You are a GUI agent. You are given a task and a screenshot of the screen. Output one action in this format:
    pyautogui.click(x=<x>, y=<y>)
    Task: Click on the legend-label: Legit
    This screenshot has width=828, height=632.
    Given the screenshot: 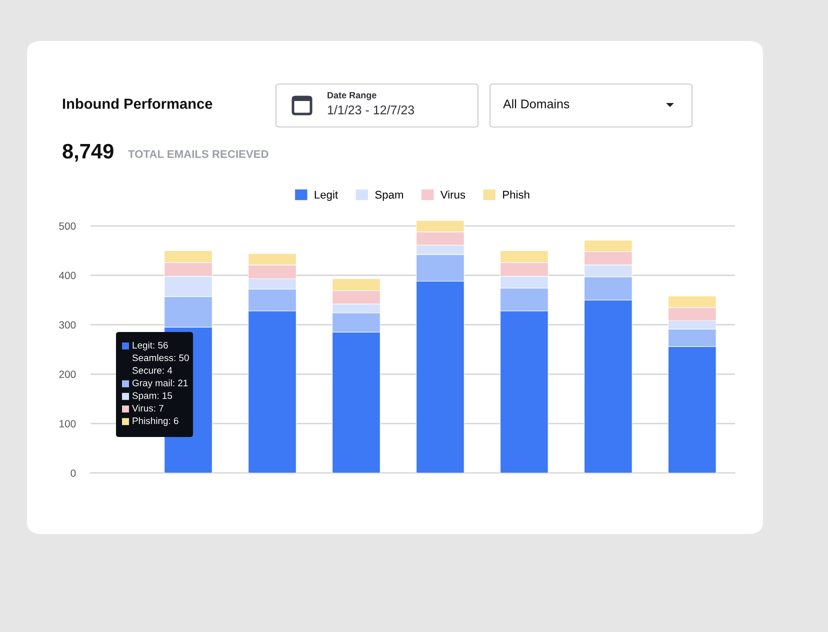 What is the action you would take?
    pyautogui.click(x=326, y=195)
    